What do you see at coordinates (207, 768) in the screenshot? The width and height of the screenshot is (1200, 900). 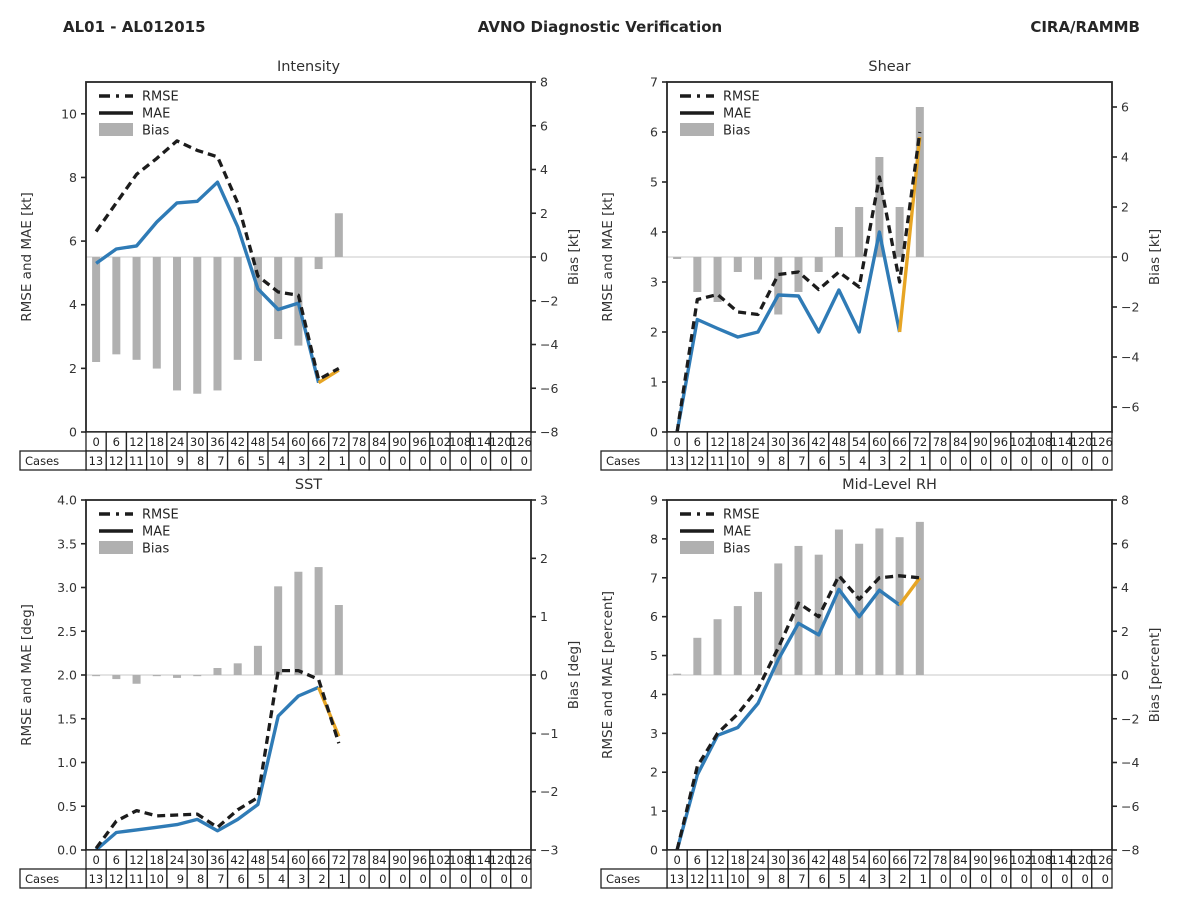 I see `mae-line` at bounding box center [207, 768].